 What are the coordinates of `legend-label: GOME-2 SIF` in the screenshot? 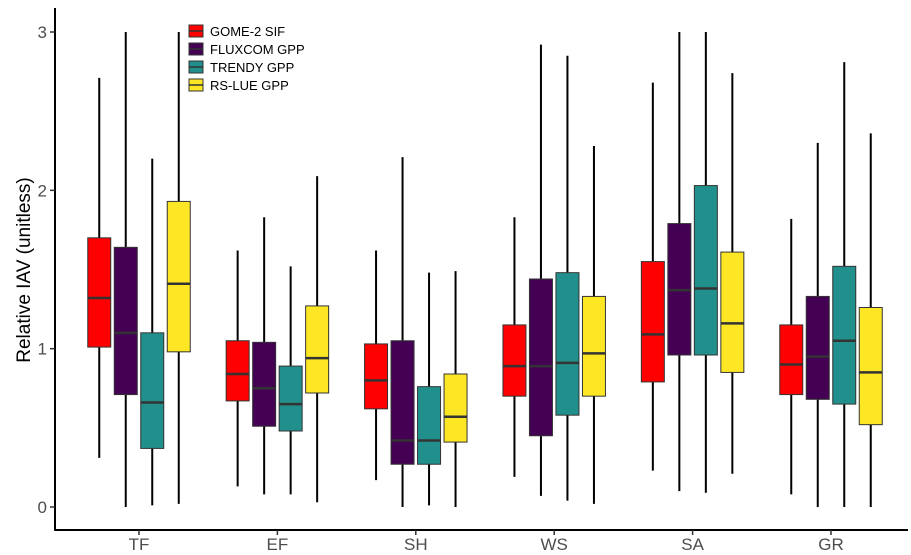 It's located at (247, 31).